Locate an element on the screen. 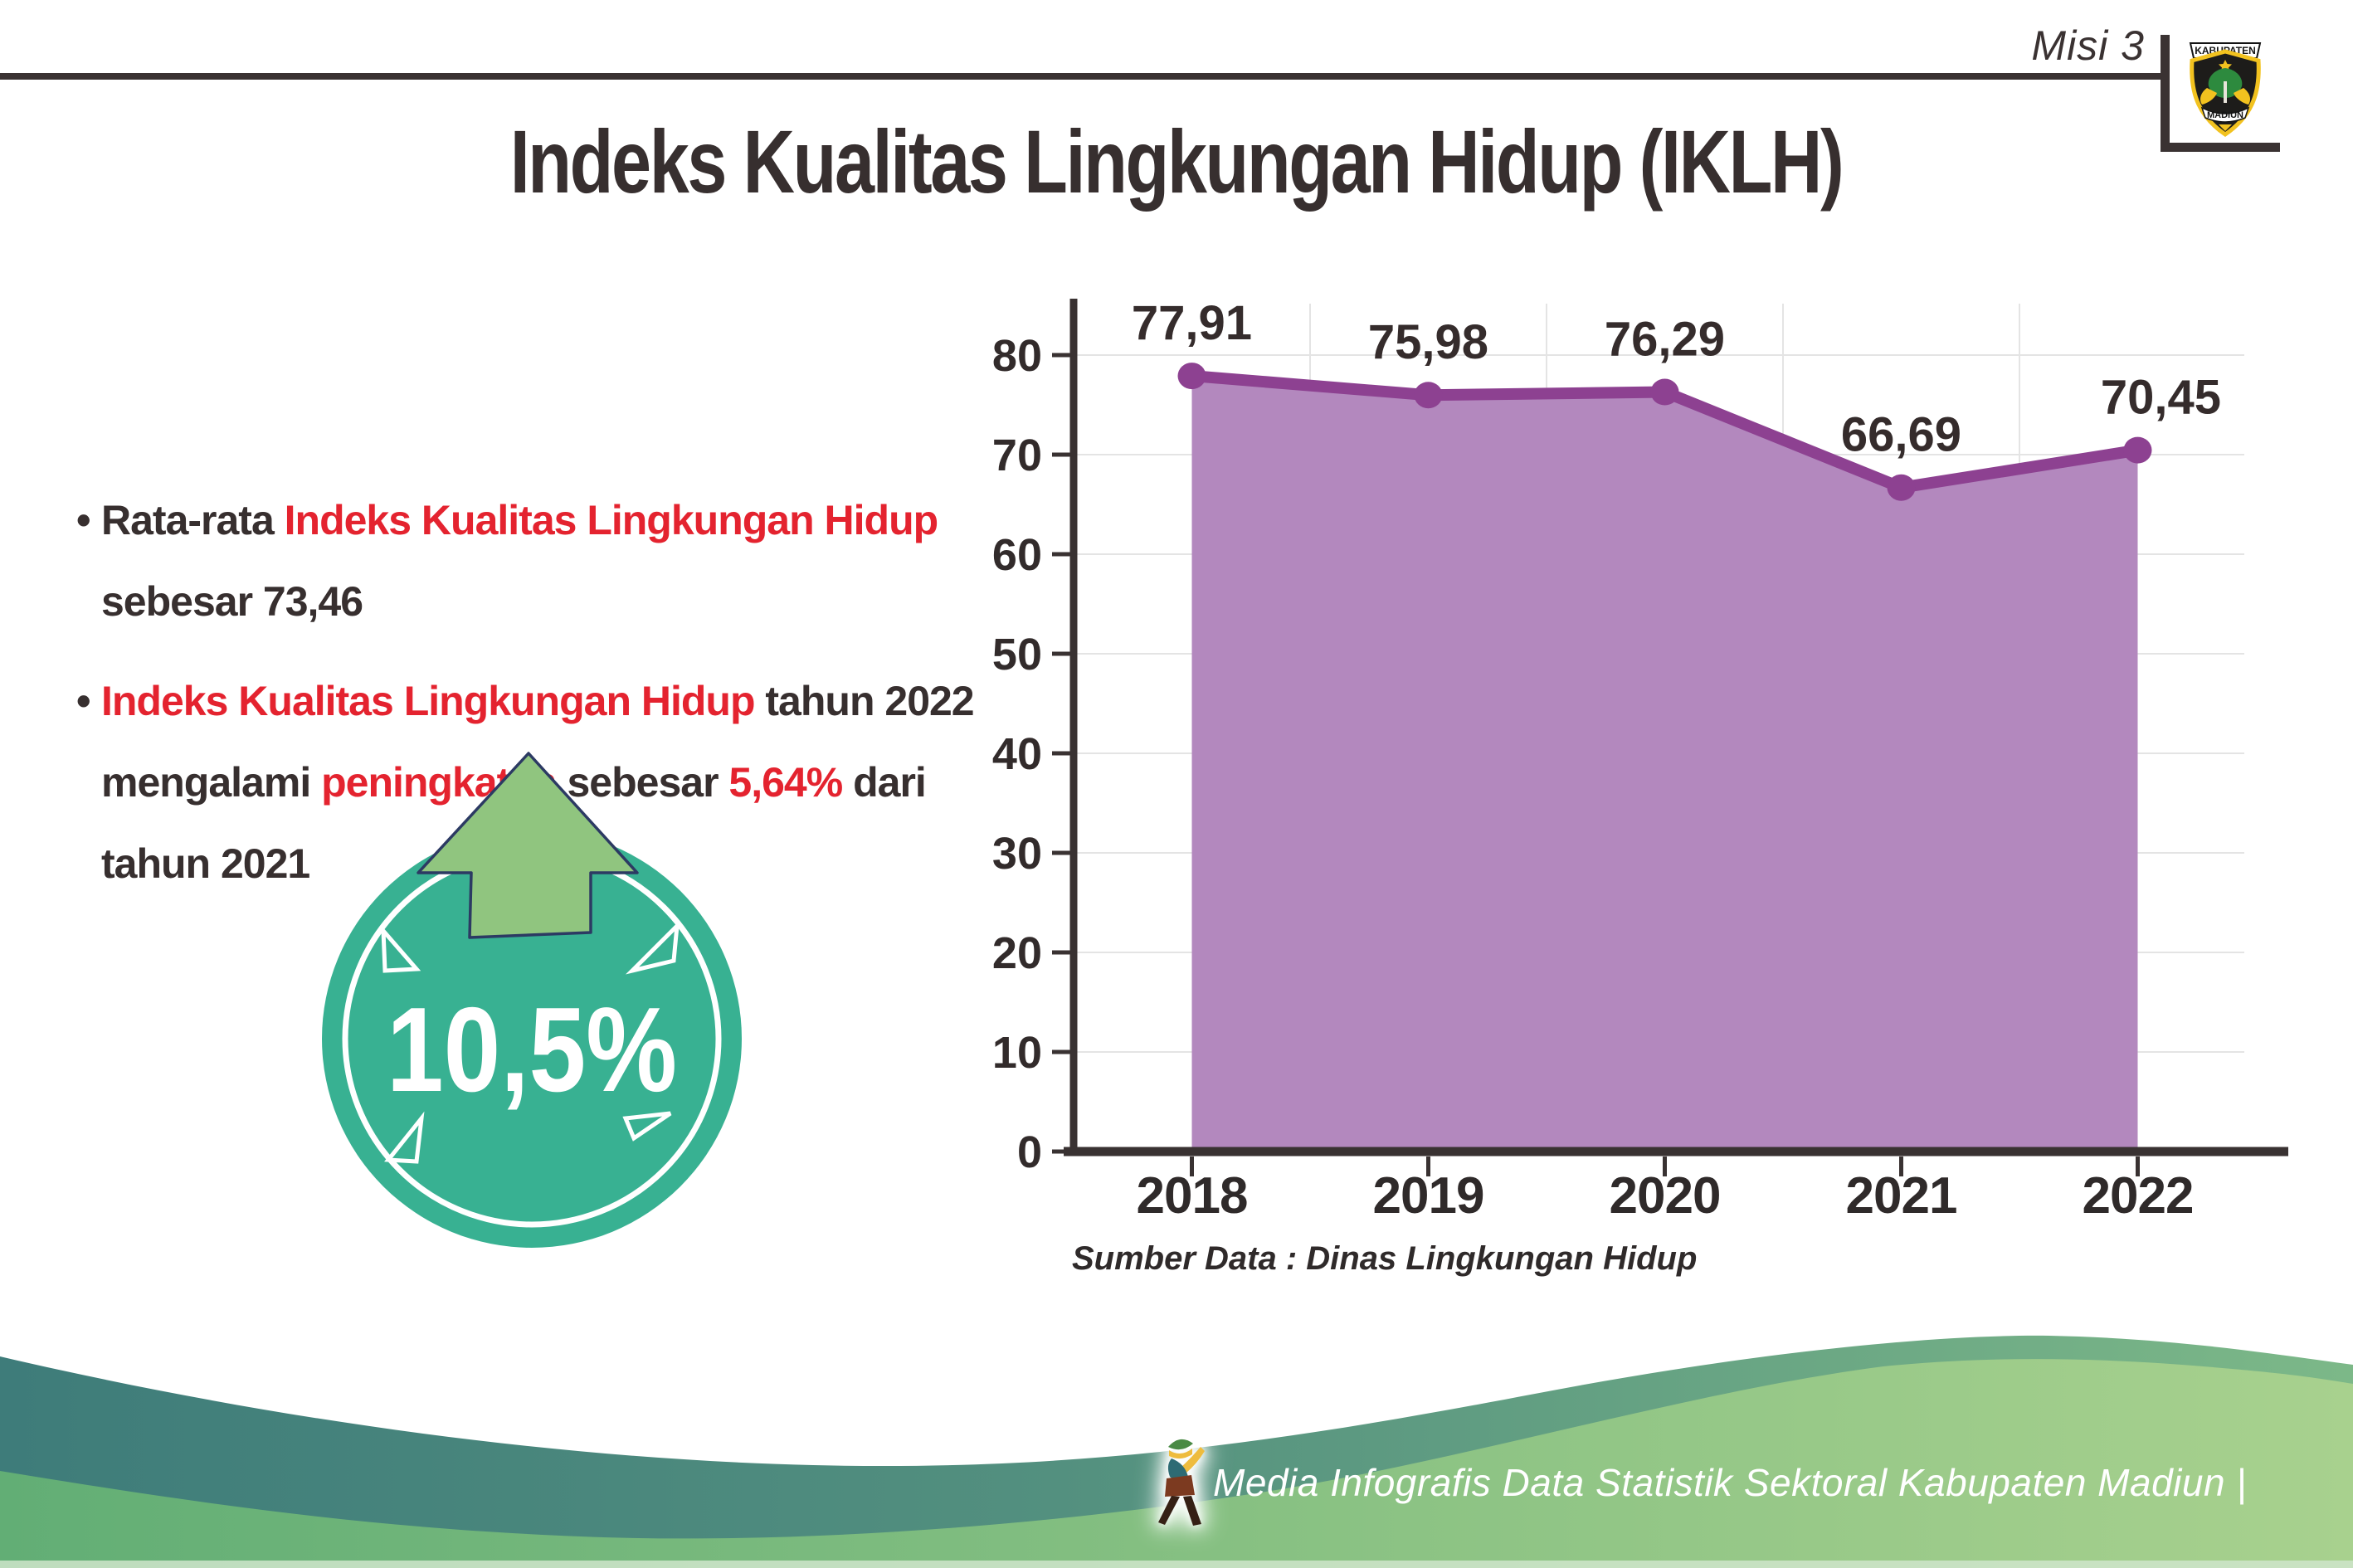 Image resolution: width=2353 pixels, height=1568 pixels. x-axis-label: 2018 is located at coordinates (1192, 1196).